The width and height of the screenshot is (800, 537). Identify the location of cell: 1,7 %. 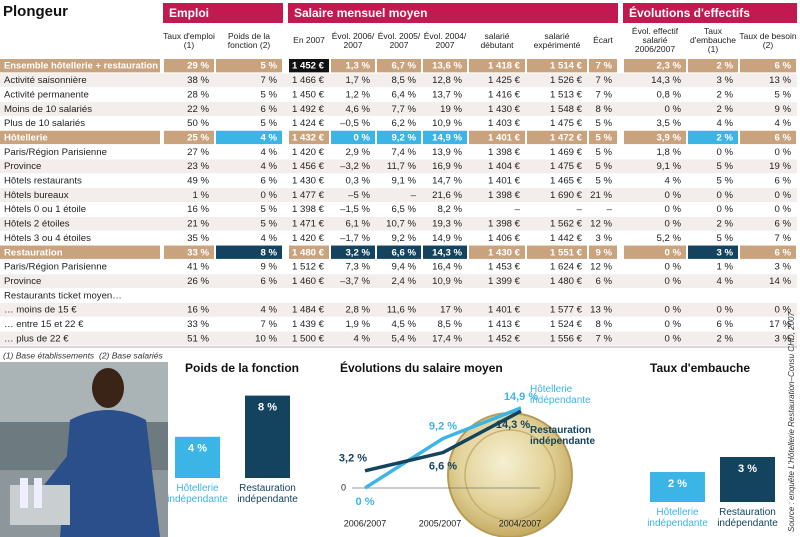
(357, 80).